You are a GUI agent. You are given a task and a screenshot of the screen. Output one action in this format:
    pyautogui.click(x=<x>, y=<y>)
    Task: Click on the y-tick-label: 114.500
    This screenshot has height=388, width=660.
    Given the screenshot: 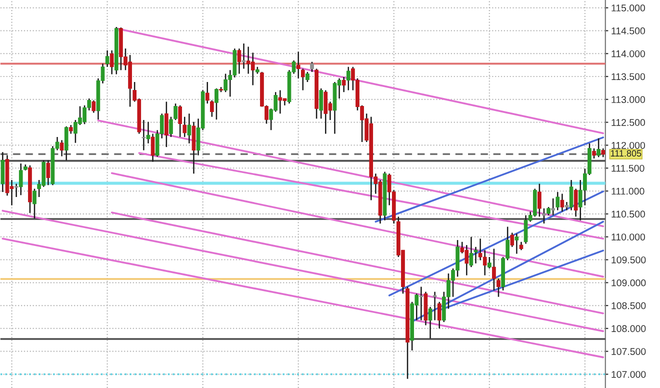 What is the action you would take?
    pyautogui.click(x=628, y=30)
    